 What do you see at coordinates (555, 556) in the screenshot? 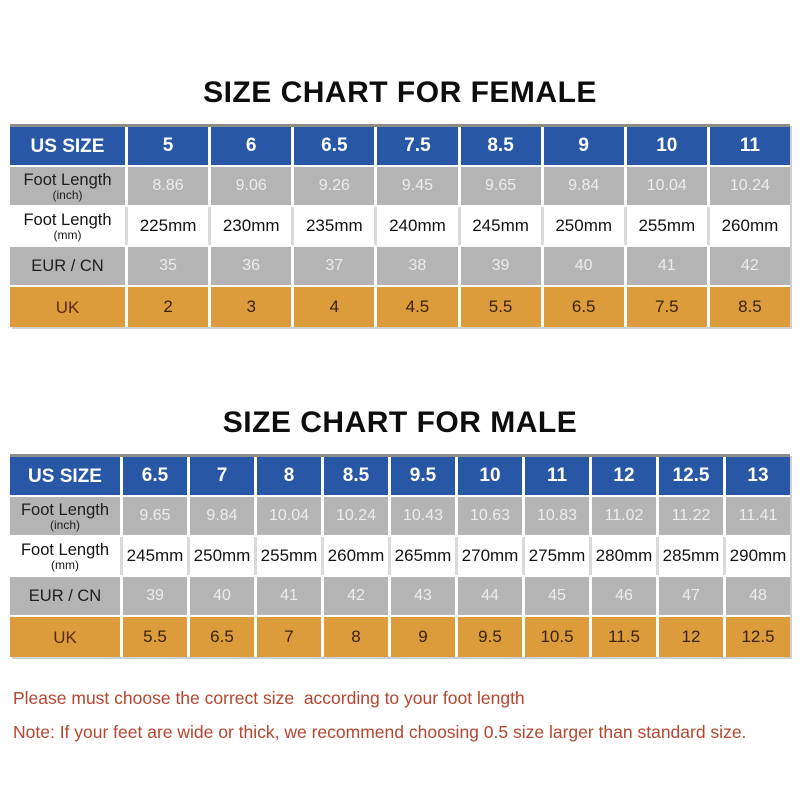
I see `table-cell: 275mm` at bounding box center [555, 556].